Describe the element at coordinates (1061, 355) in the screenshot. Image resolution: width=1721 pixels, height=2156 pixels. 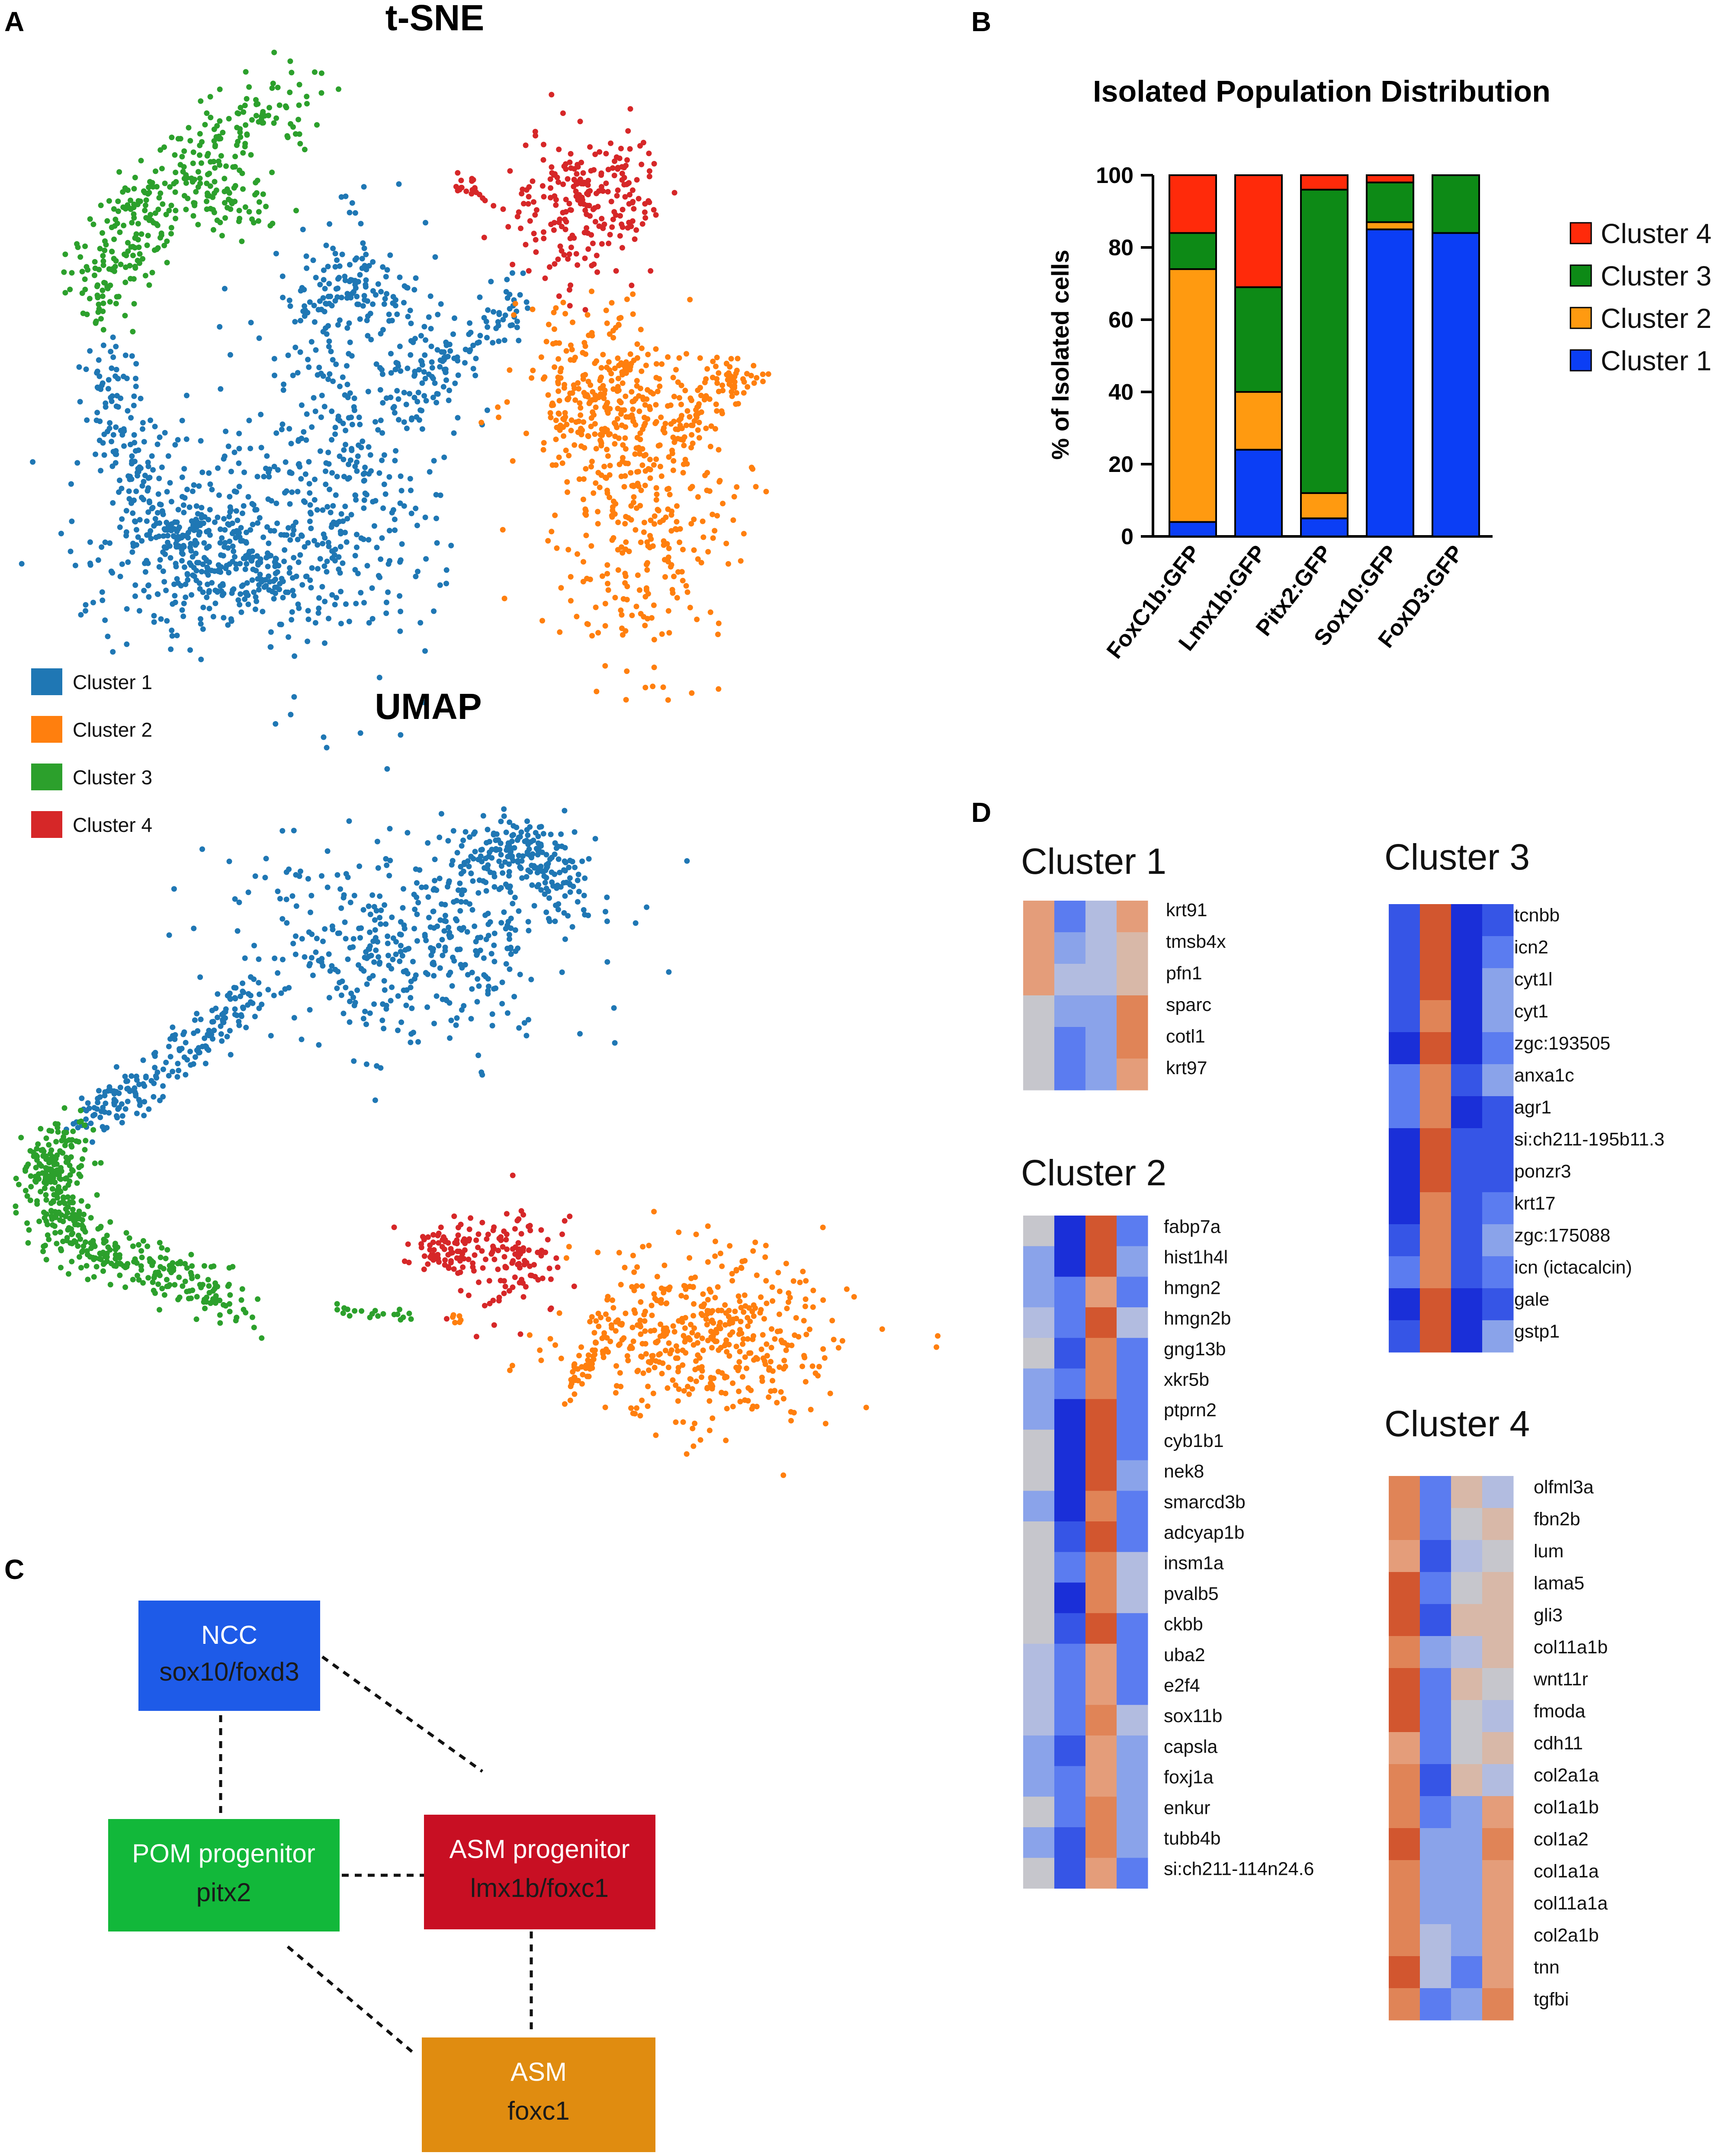
I see `y-axis-label: % of Isolated cells` at that location.